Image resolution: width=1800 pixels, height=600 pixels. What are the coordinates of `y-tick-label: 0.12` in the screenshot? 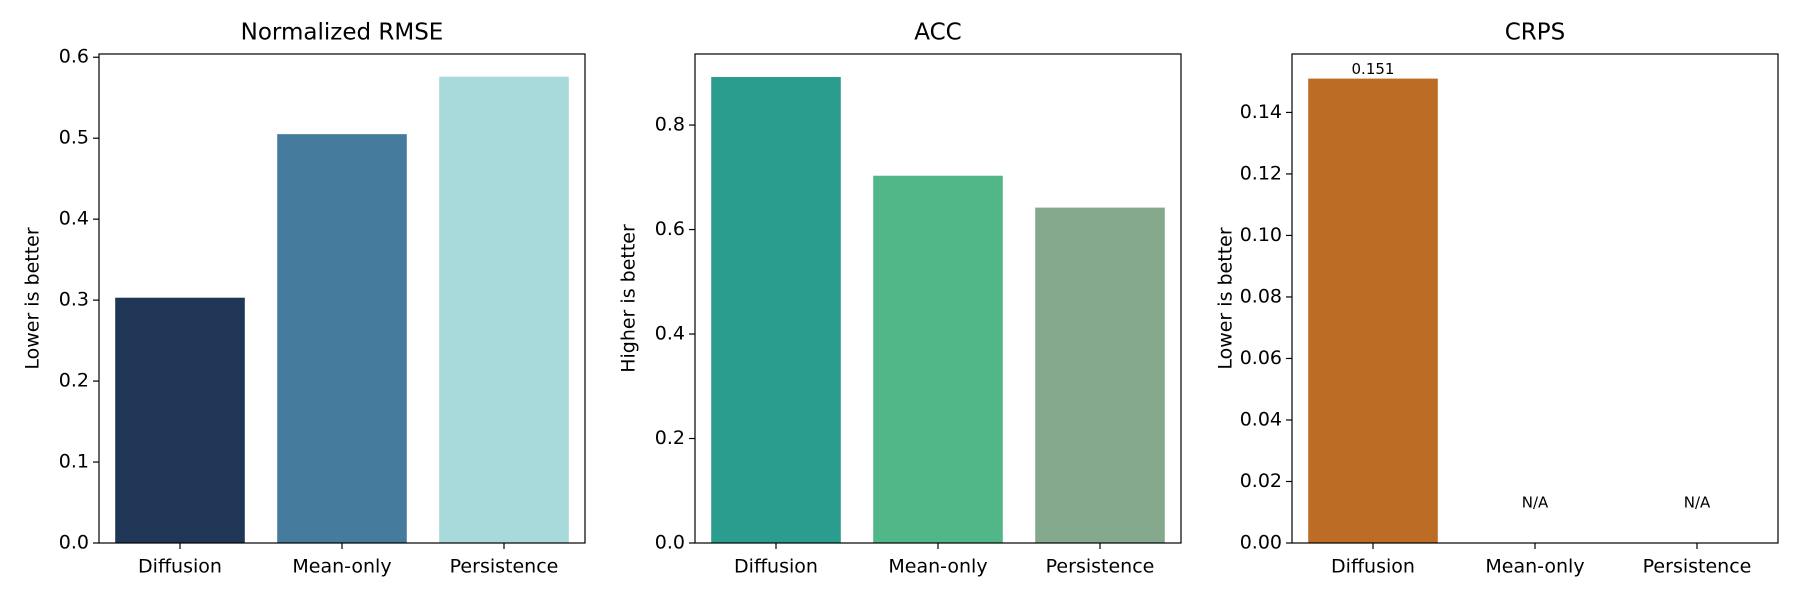 It's located at (1261, 173).